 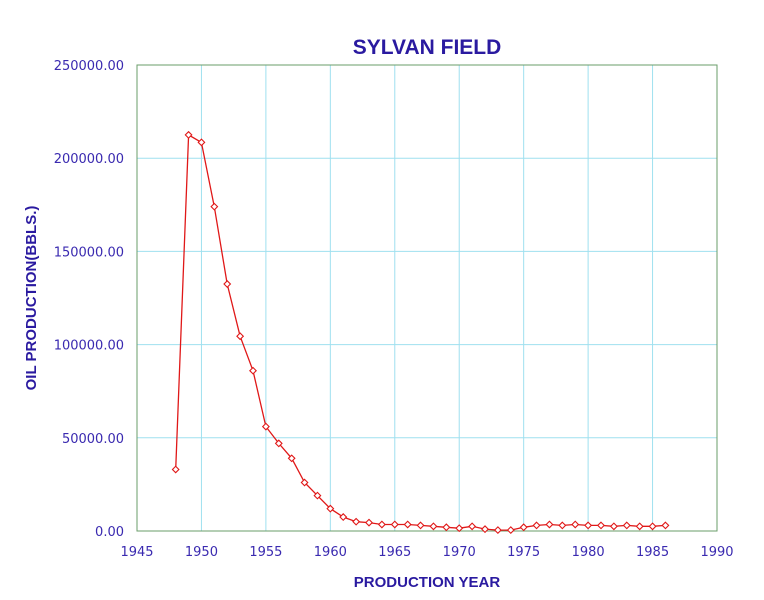 I want to click on x-tick-label: 1975, so click(x=523, y=552).